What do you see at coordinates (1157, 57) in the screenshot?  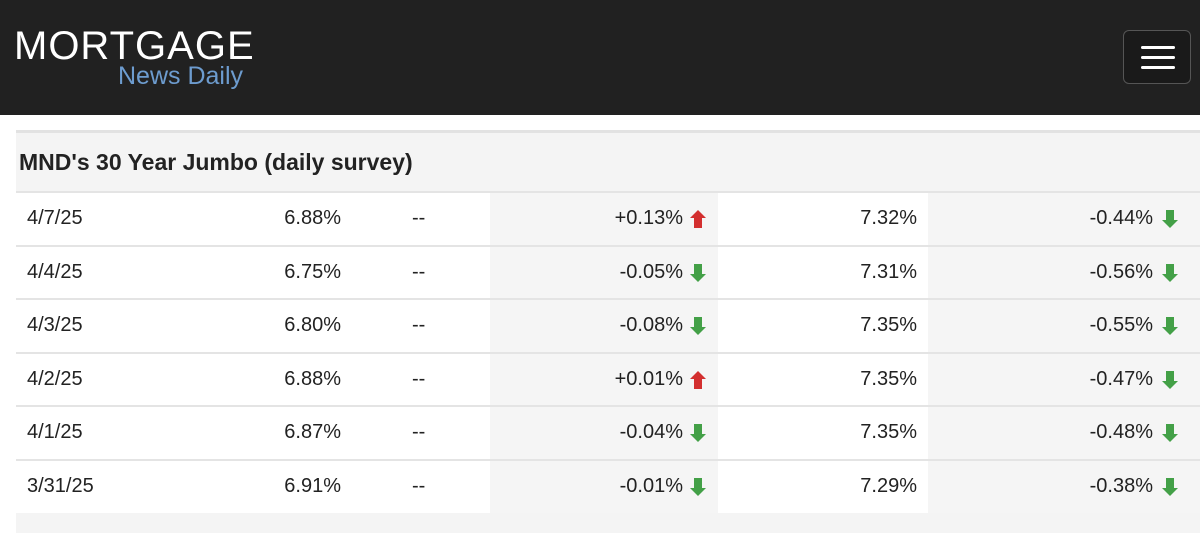 I see `menu-button` at bounding box center [1157, 57].